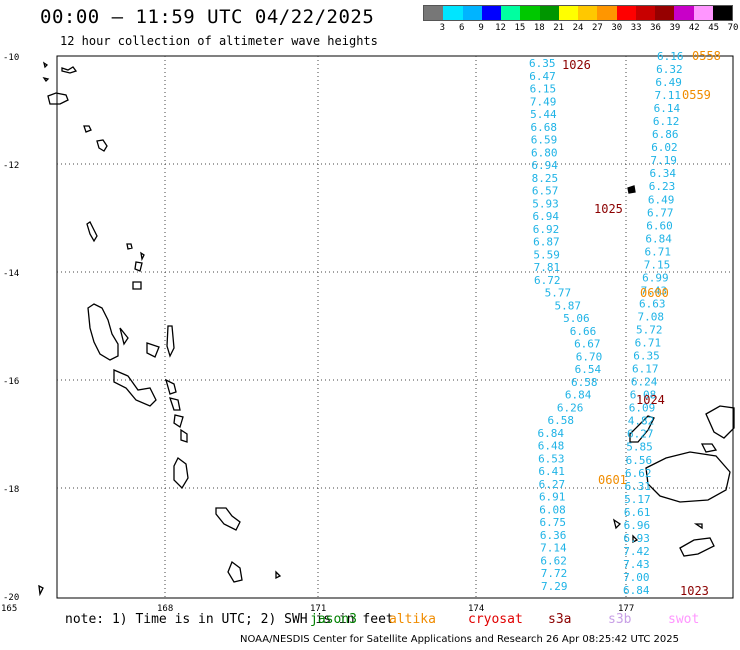  I want to click on color-scale-label: 30, so click(617, 28).